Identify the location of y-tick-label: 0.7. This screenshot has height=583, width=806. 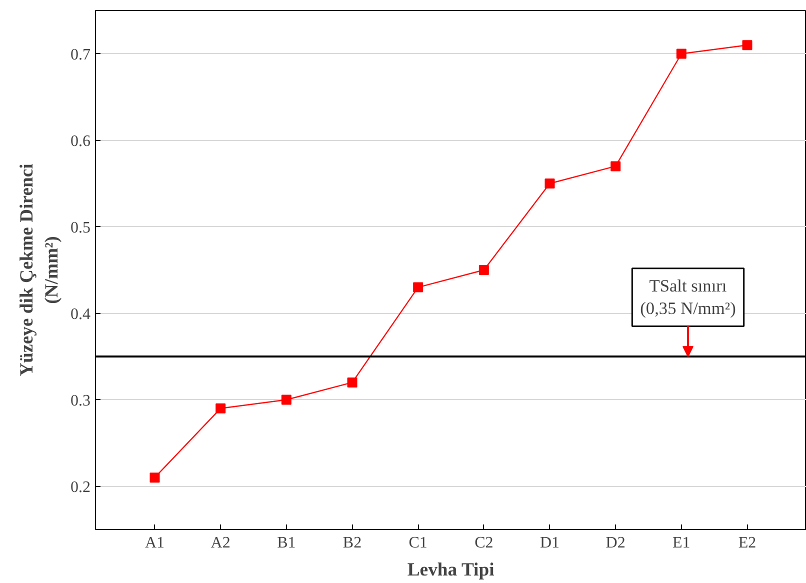
(80, 55).